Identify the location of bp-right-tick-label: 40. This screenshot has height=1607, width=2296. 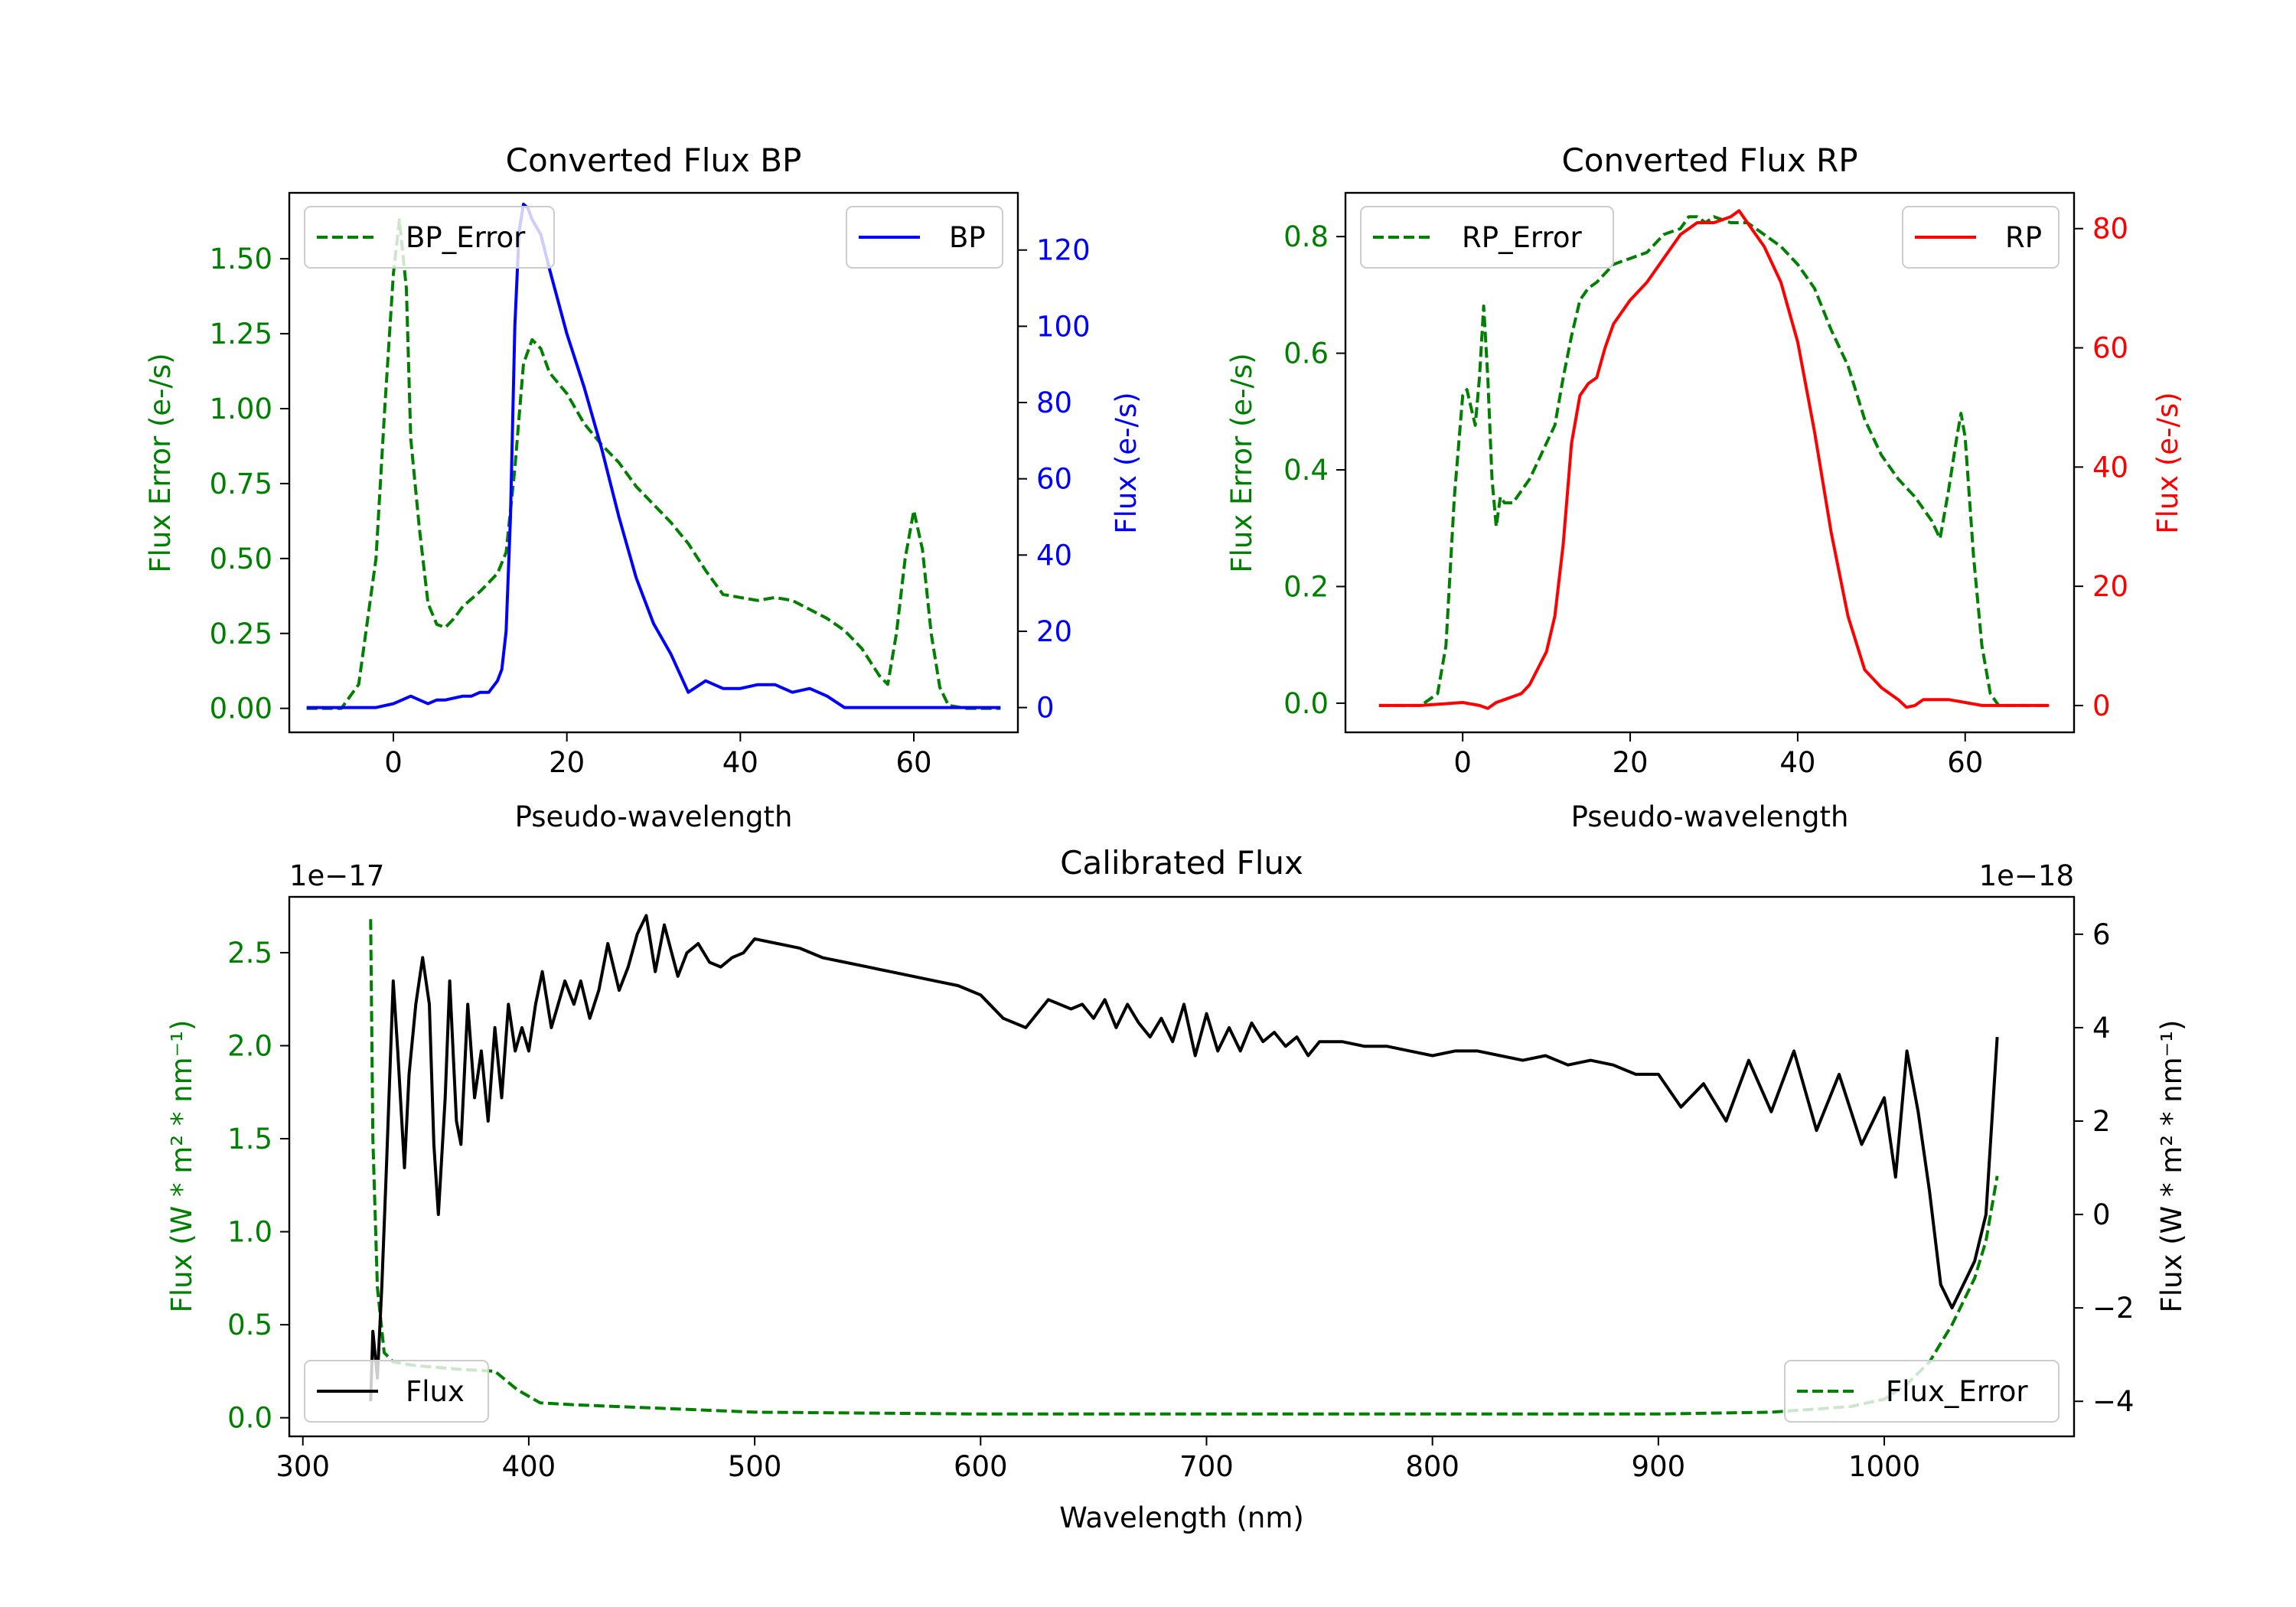
(1054, 555).